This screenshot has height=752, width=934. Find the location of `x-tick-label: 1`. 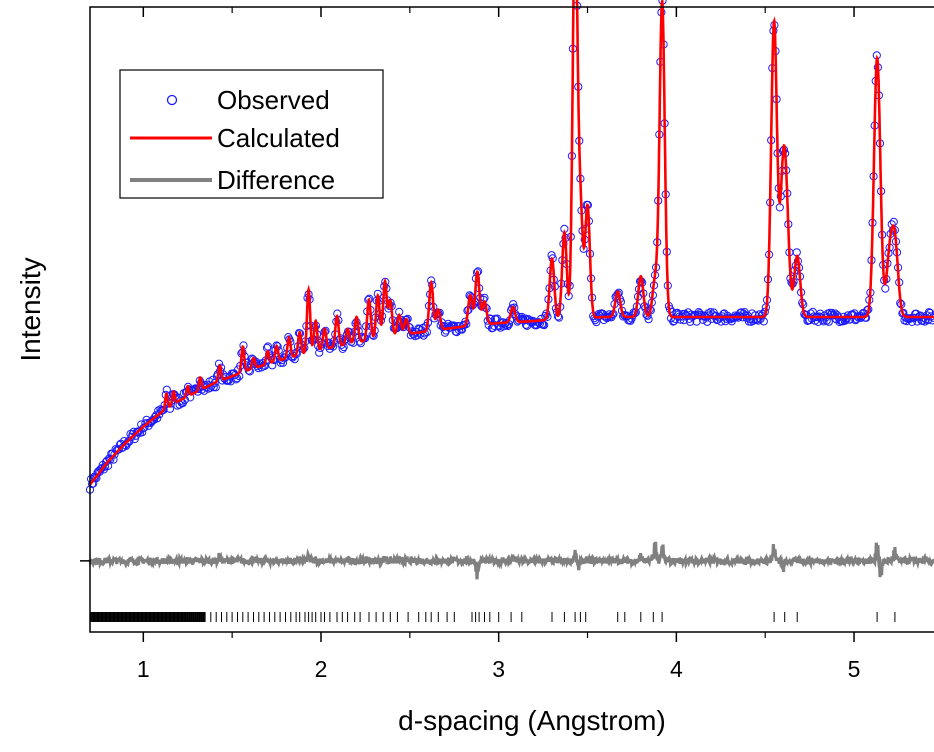

x-tick-label: 1 is located at coordinates (143, 669).